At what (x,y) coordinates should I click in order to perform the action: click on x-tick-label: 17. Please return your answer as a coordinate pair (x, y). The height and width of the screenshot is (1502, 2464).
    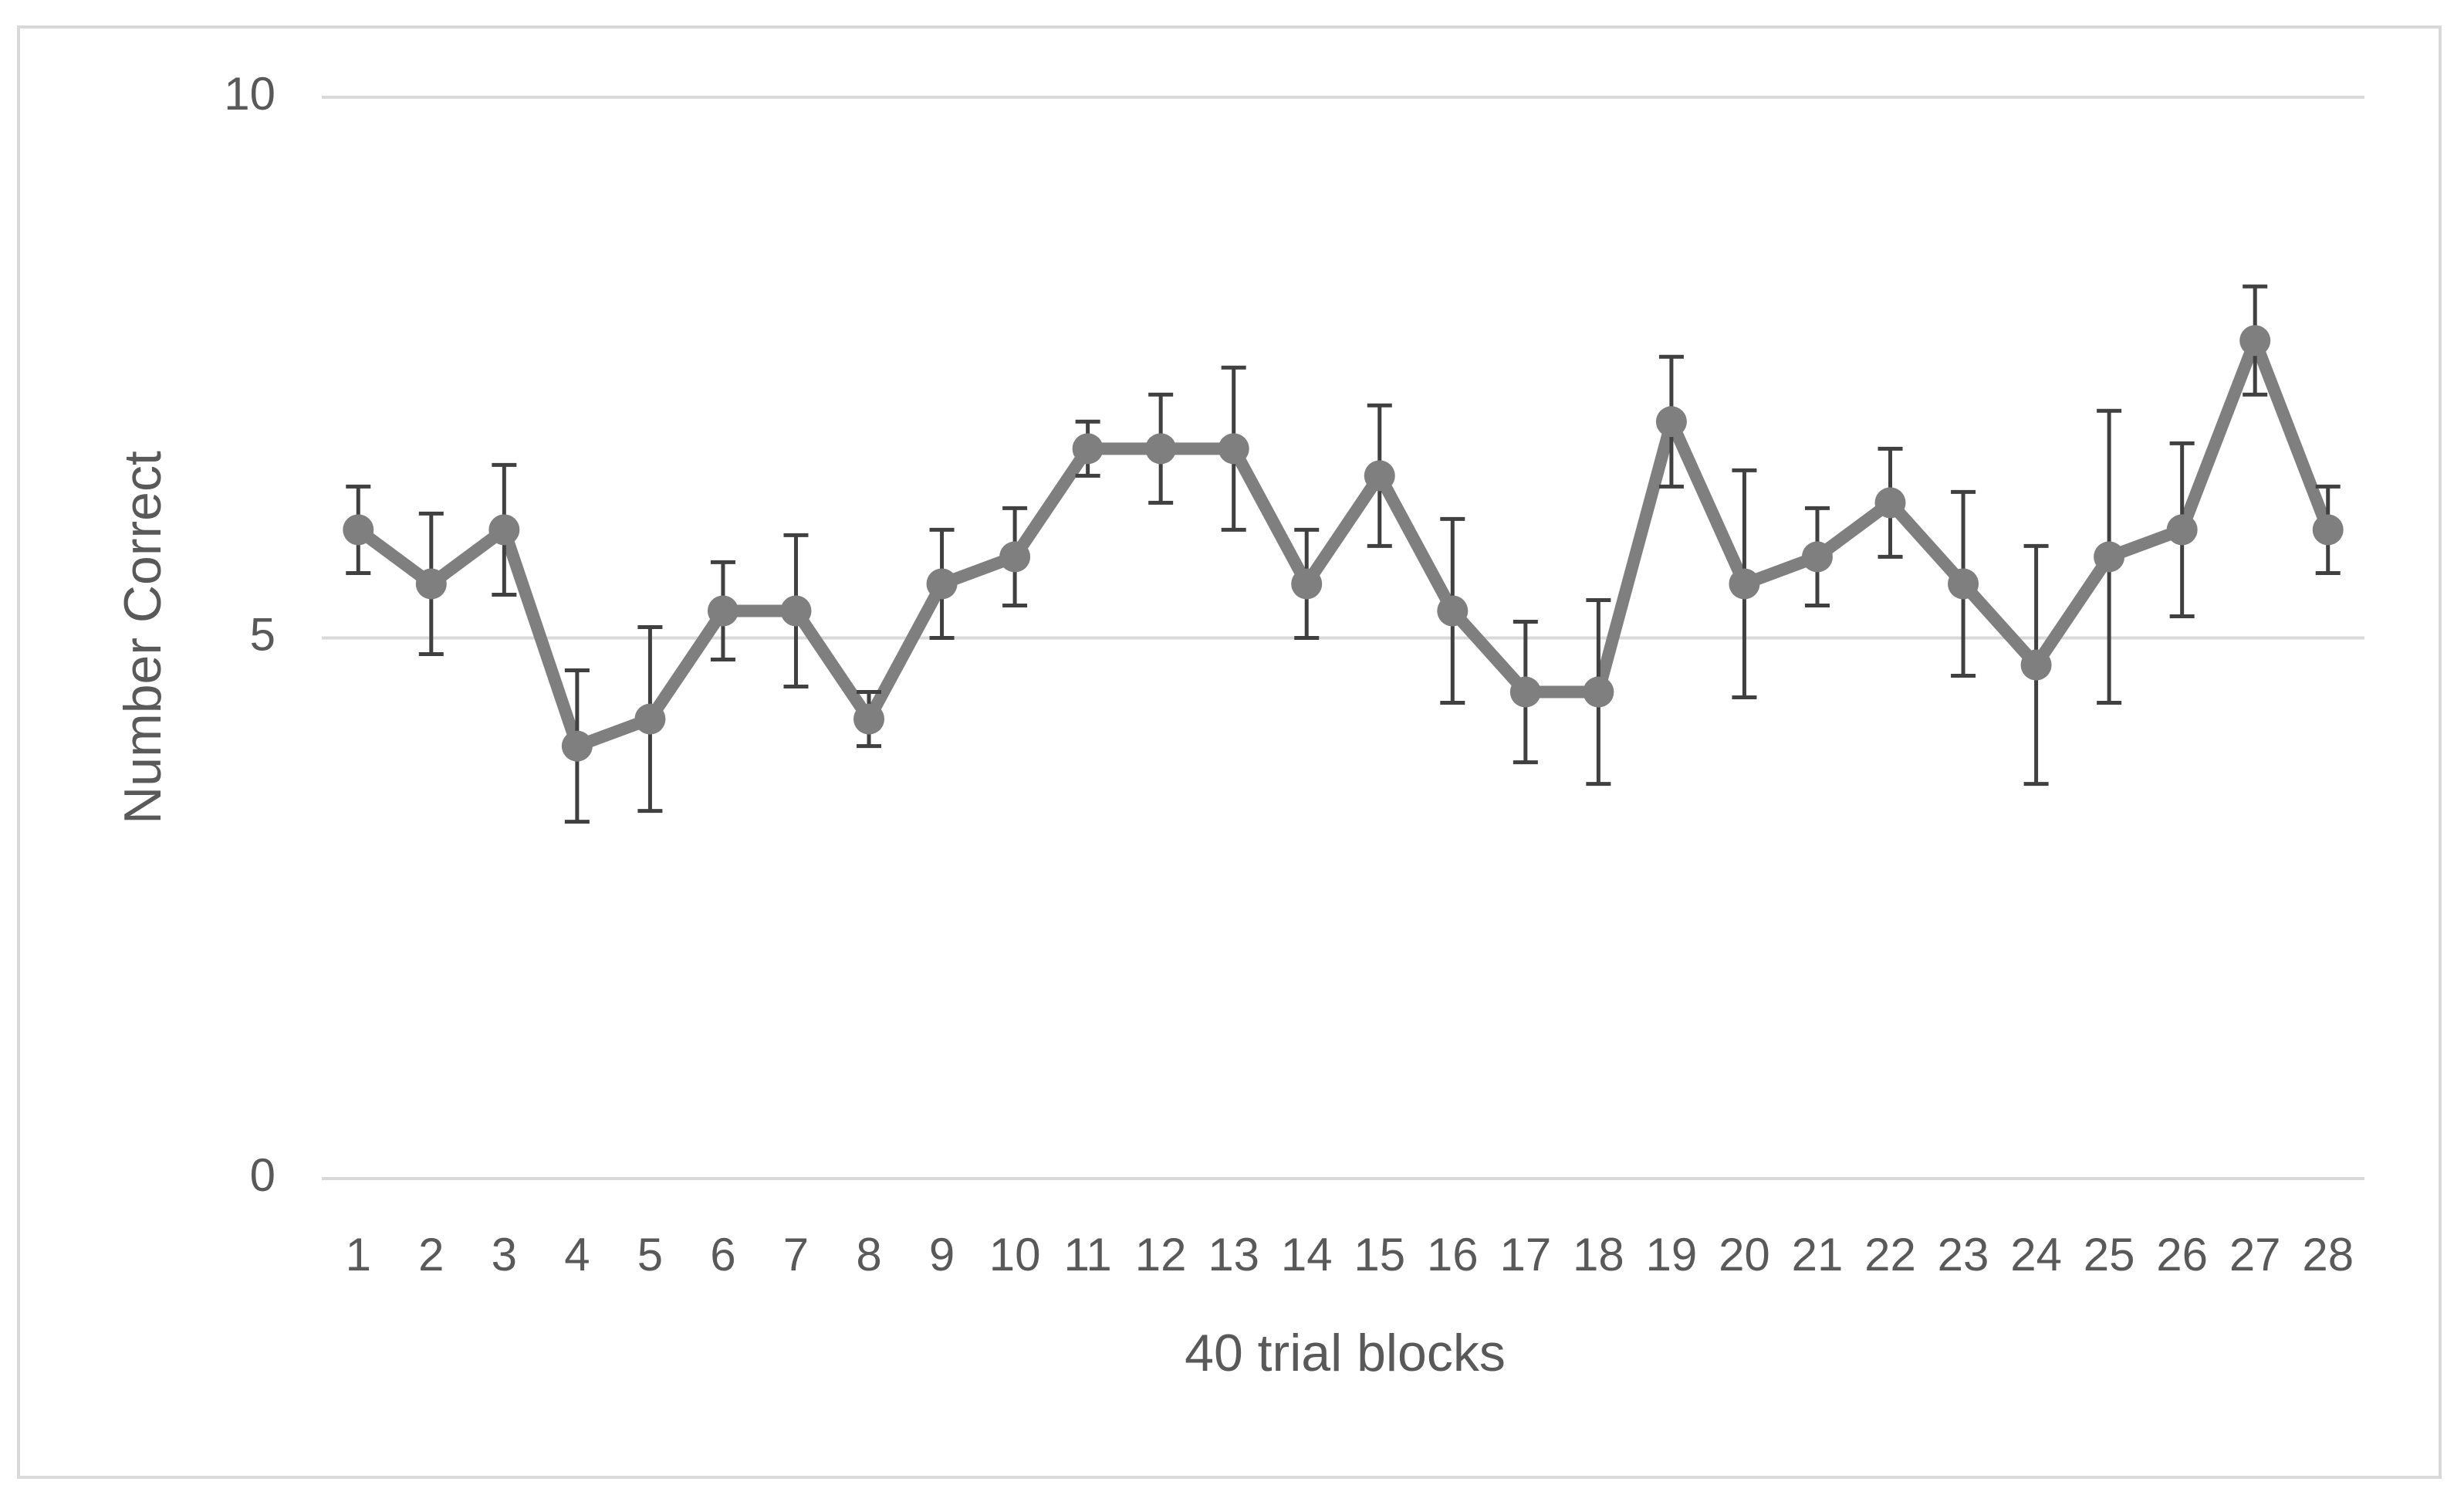
    Looking at the image, I should click on (1525, 1254).